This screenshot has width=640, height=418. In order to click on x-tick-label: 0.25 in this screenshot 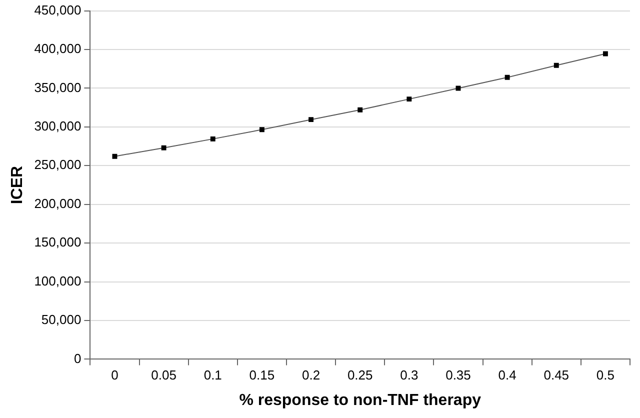, I will do `click(360, 375)`.